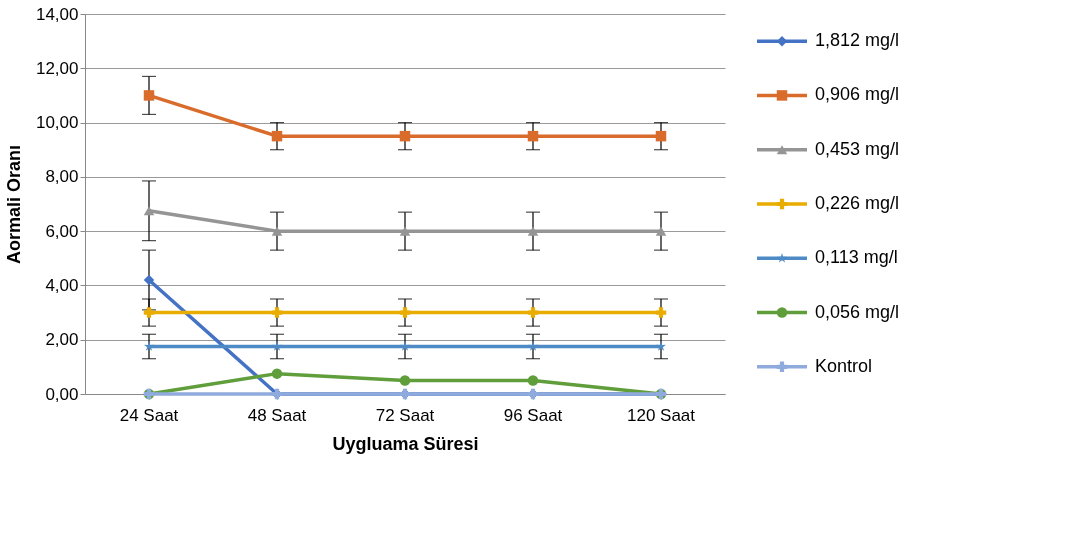 Image resolution: width=1092 pixels, height=539 pixels. What do you see at coordinates (857, 40) in the screenshot?
I see `legend-label: 1,812 mg/l` at bounding box center [857, 40].